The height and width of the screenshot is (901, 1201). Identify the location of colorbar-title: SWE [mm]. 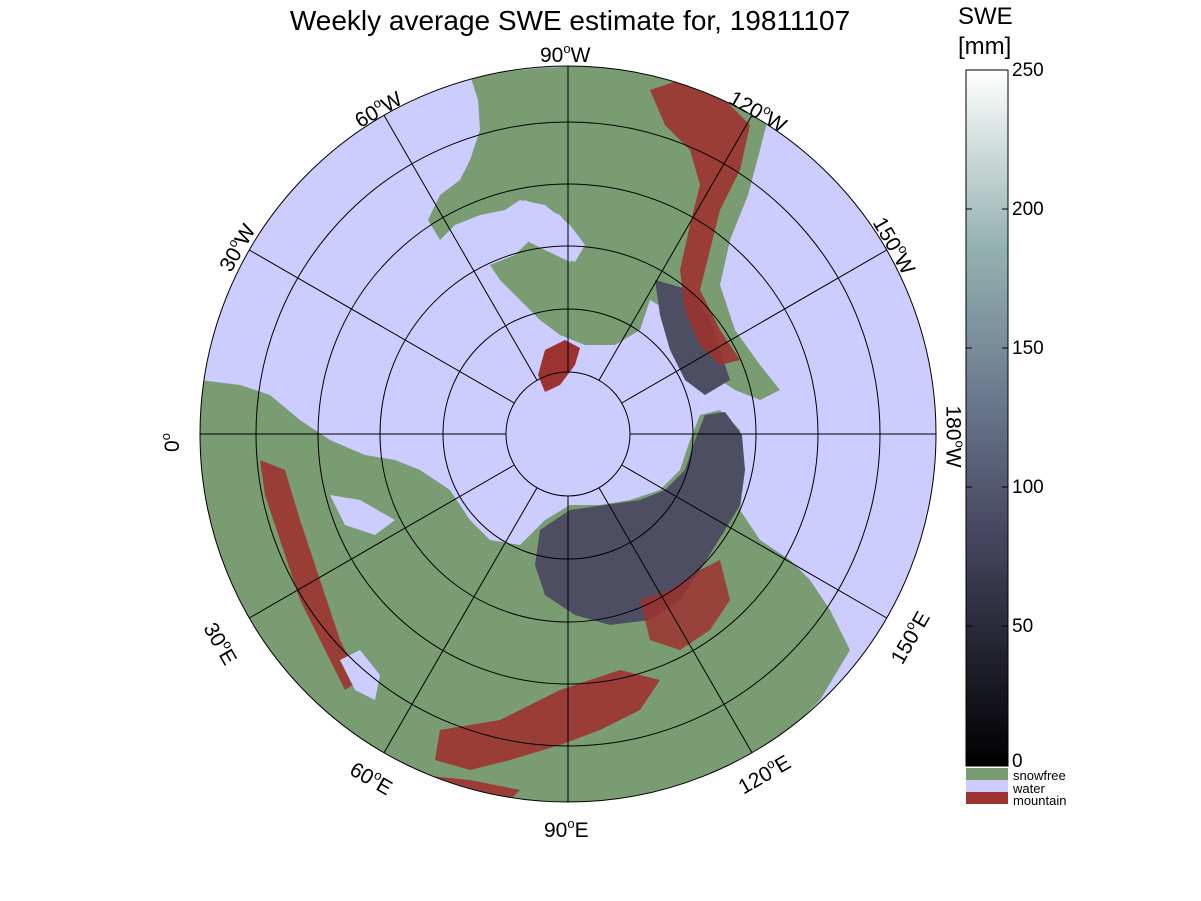
(985, 32).